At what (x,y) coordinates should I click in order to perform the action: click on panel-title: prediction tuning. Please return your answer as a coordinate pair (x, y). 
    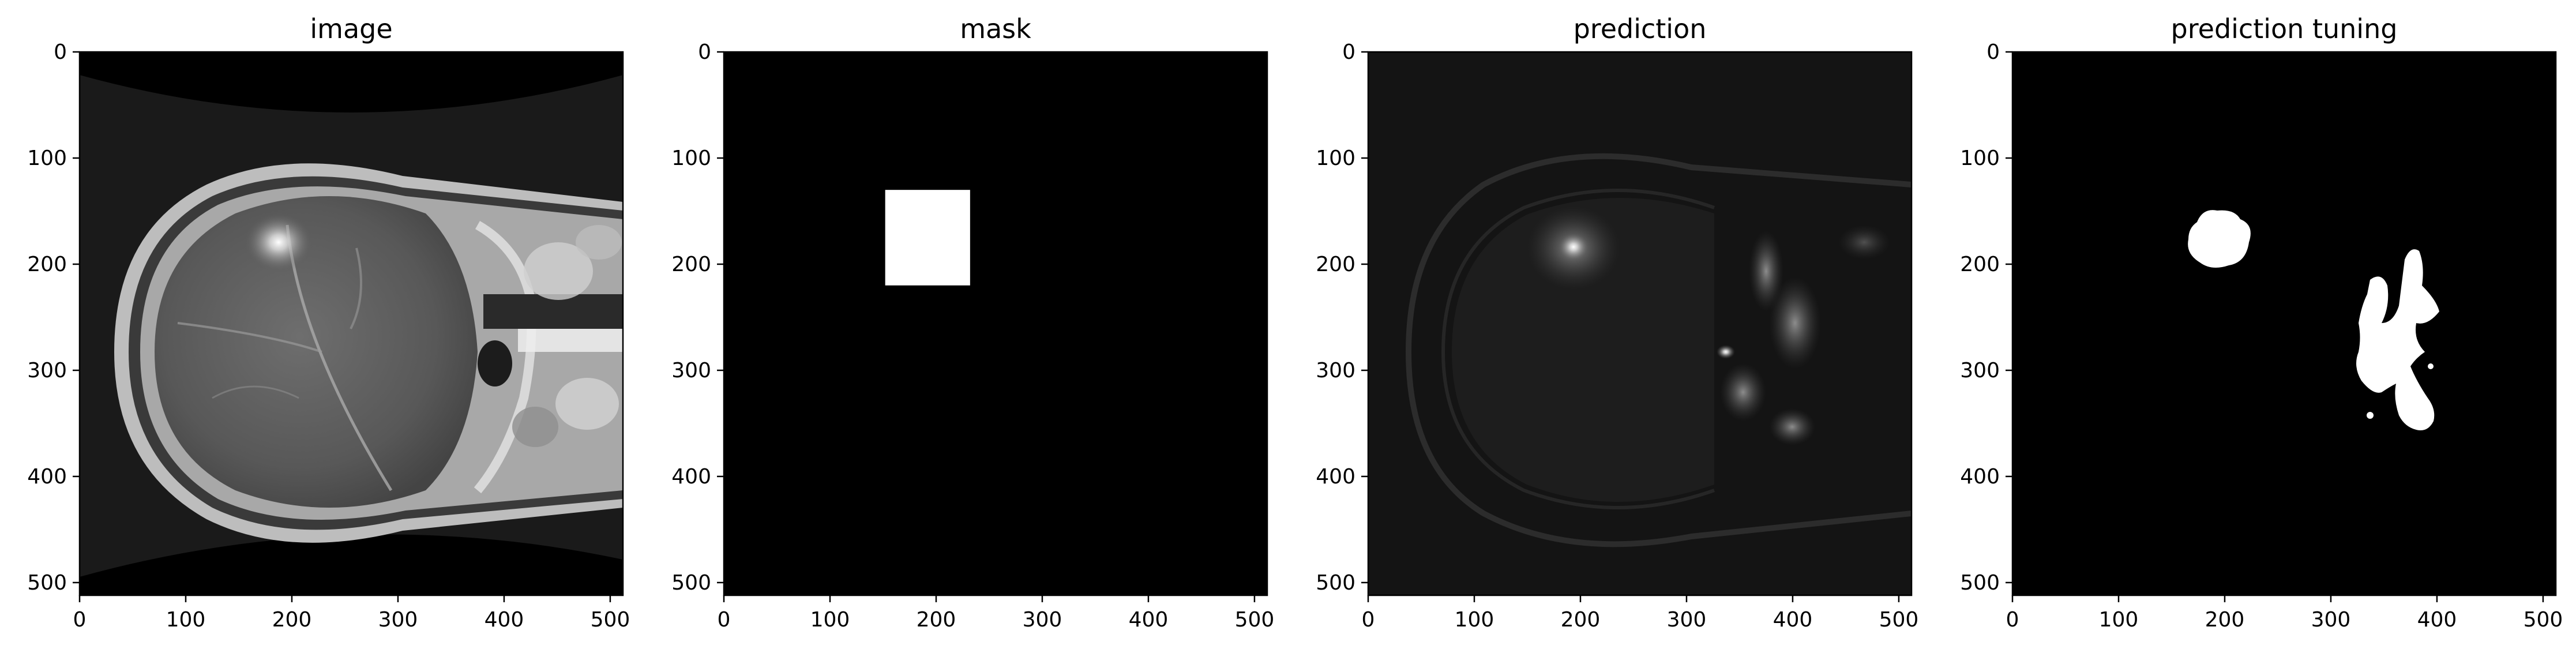
    Looking at the image, I should click on (2284, 28).